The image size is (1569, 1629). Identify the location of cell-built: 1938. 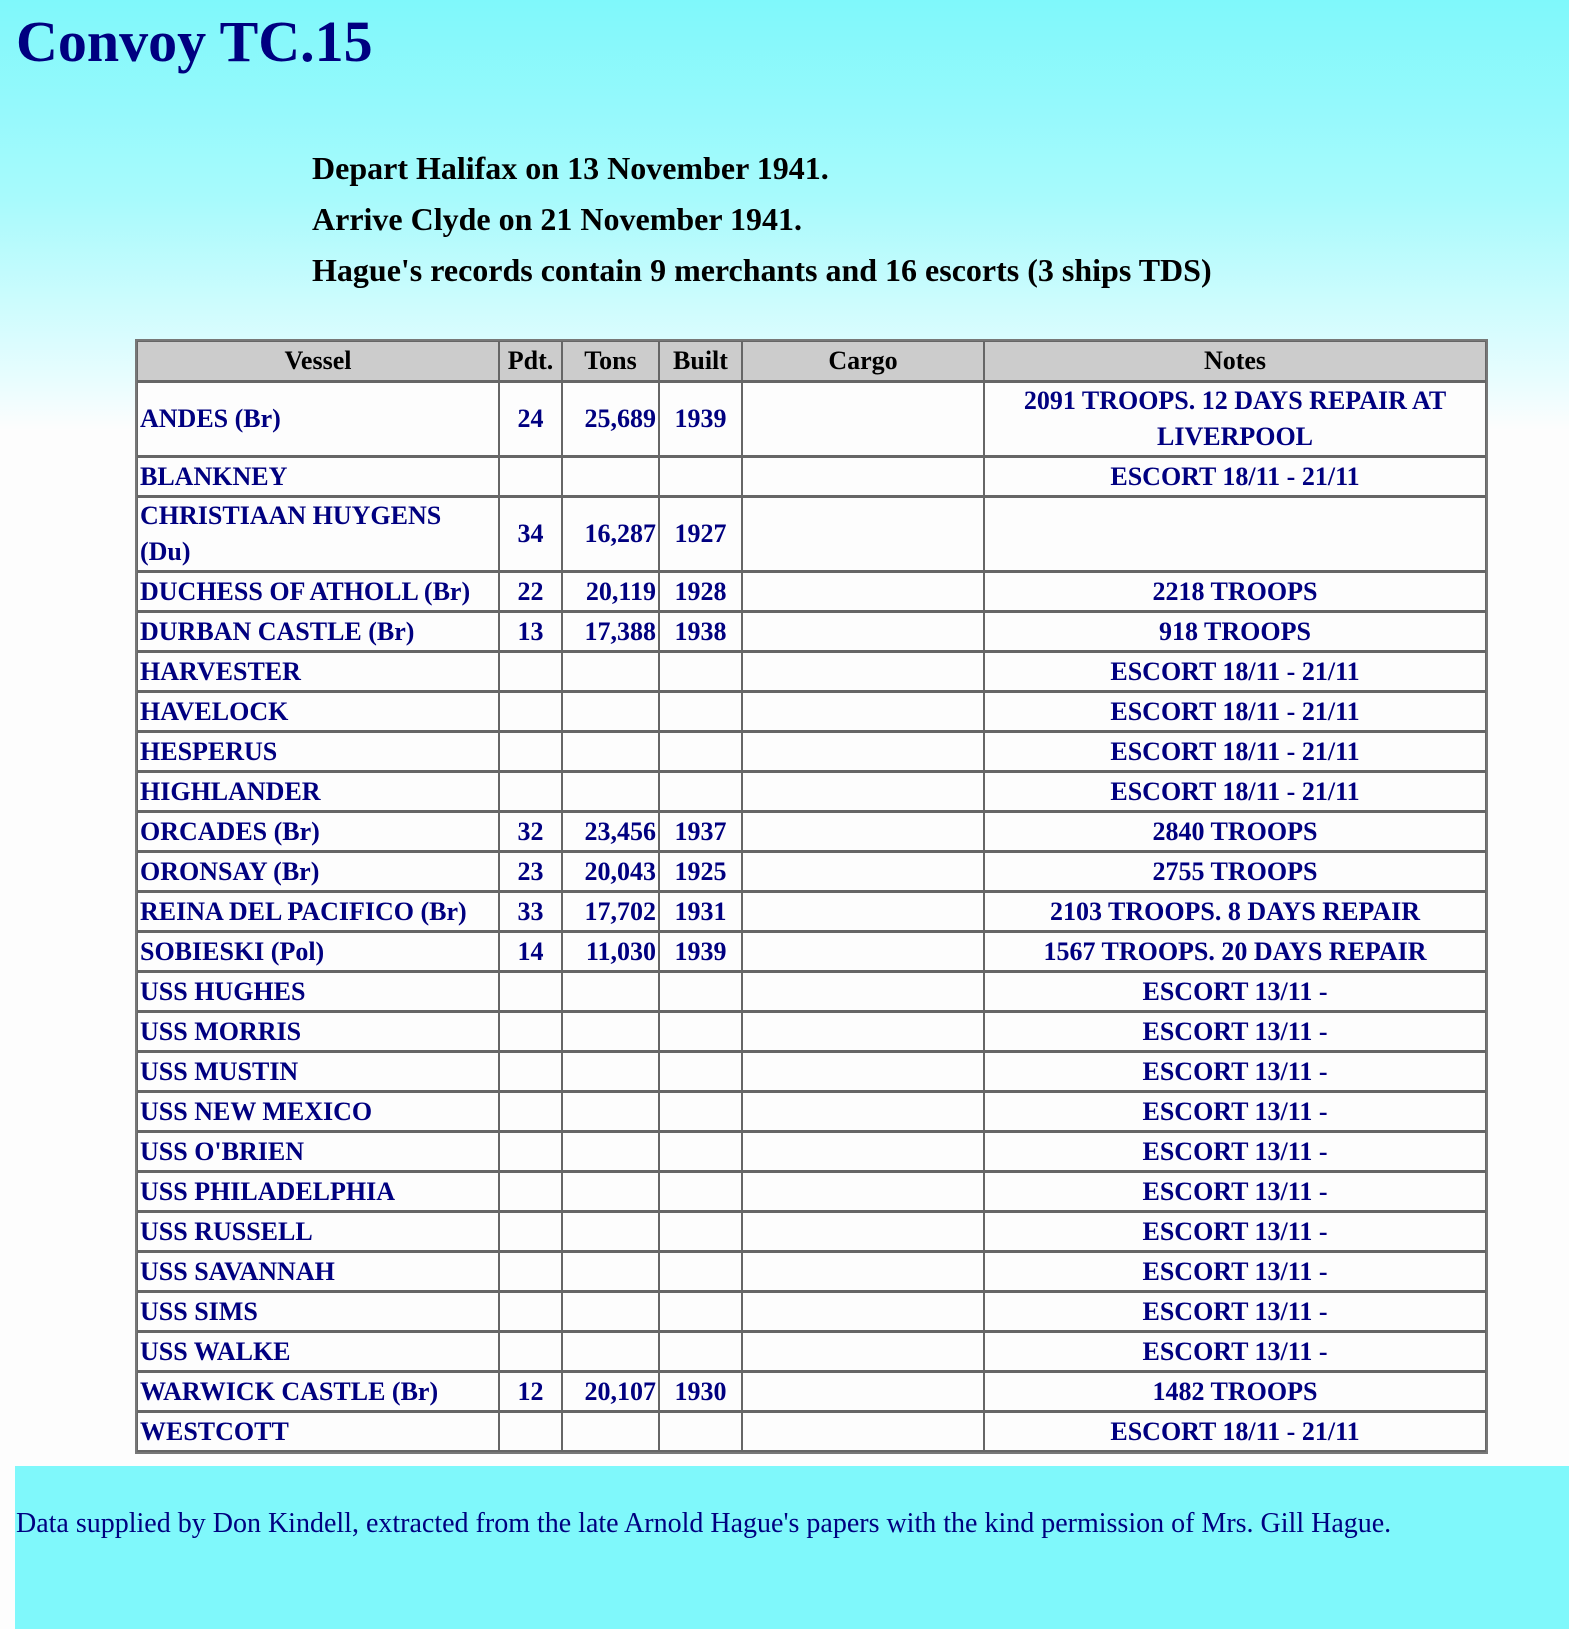
(700, 632).